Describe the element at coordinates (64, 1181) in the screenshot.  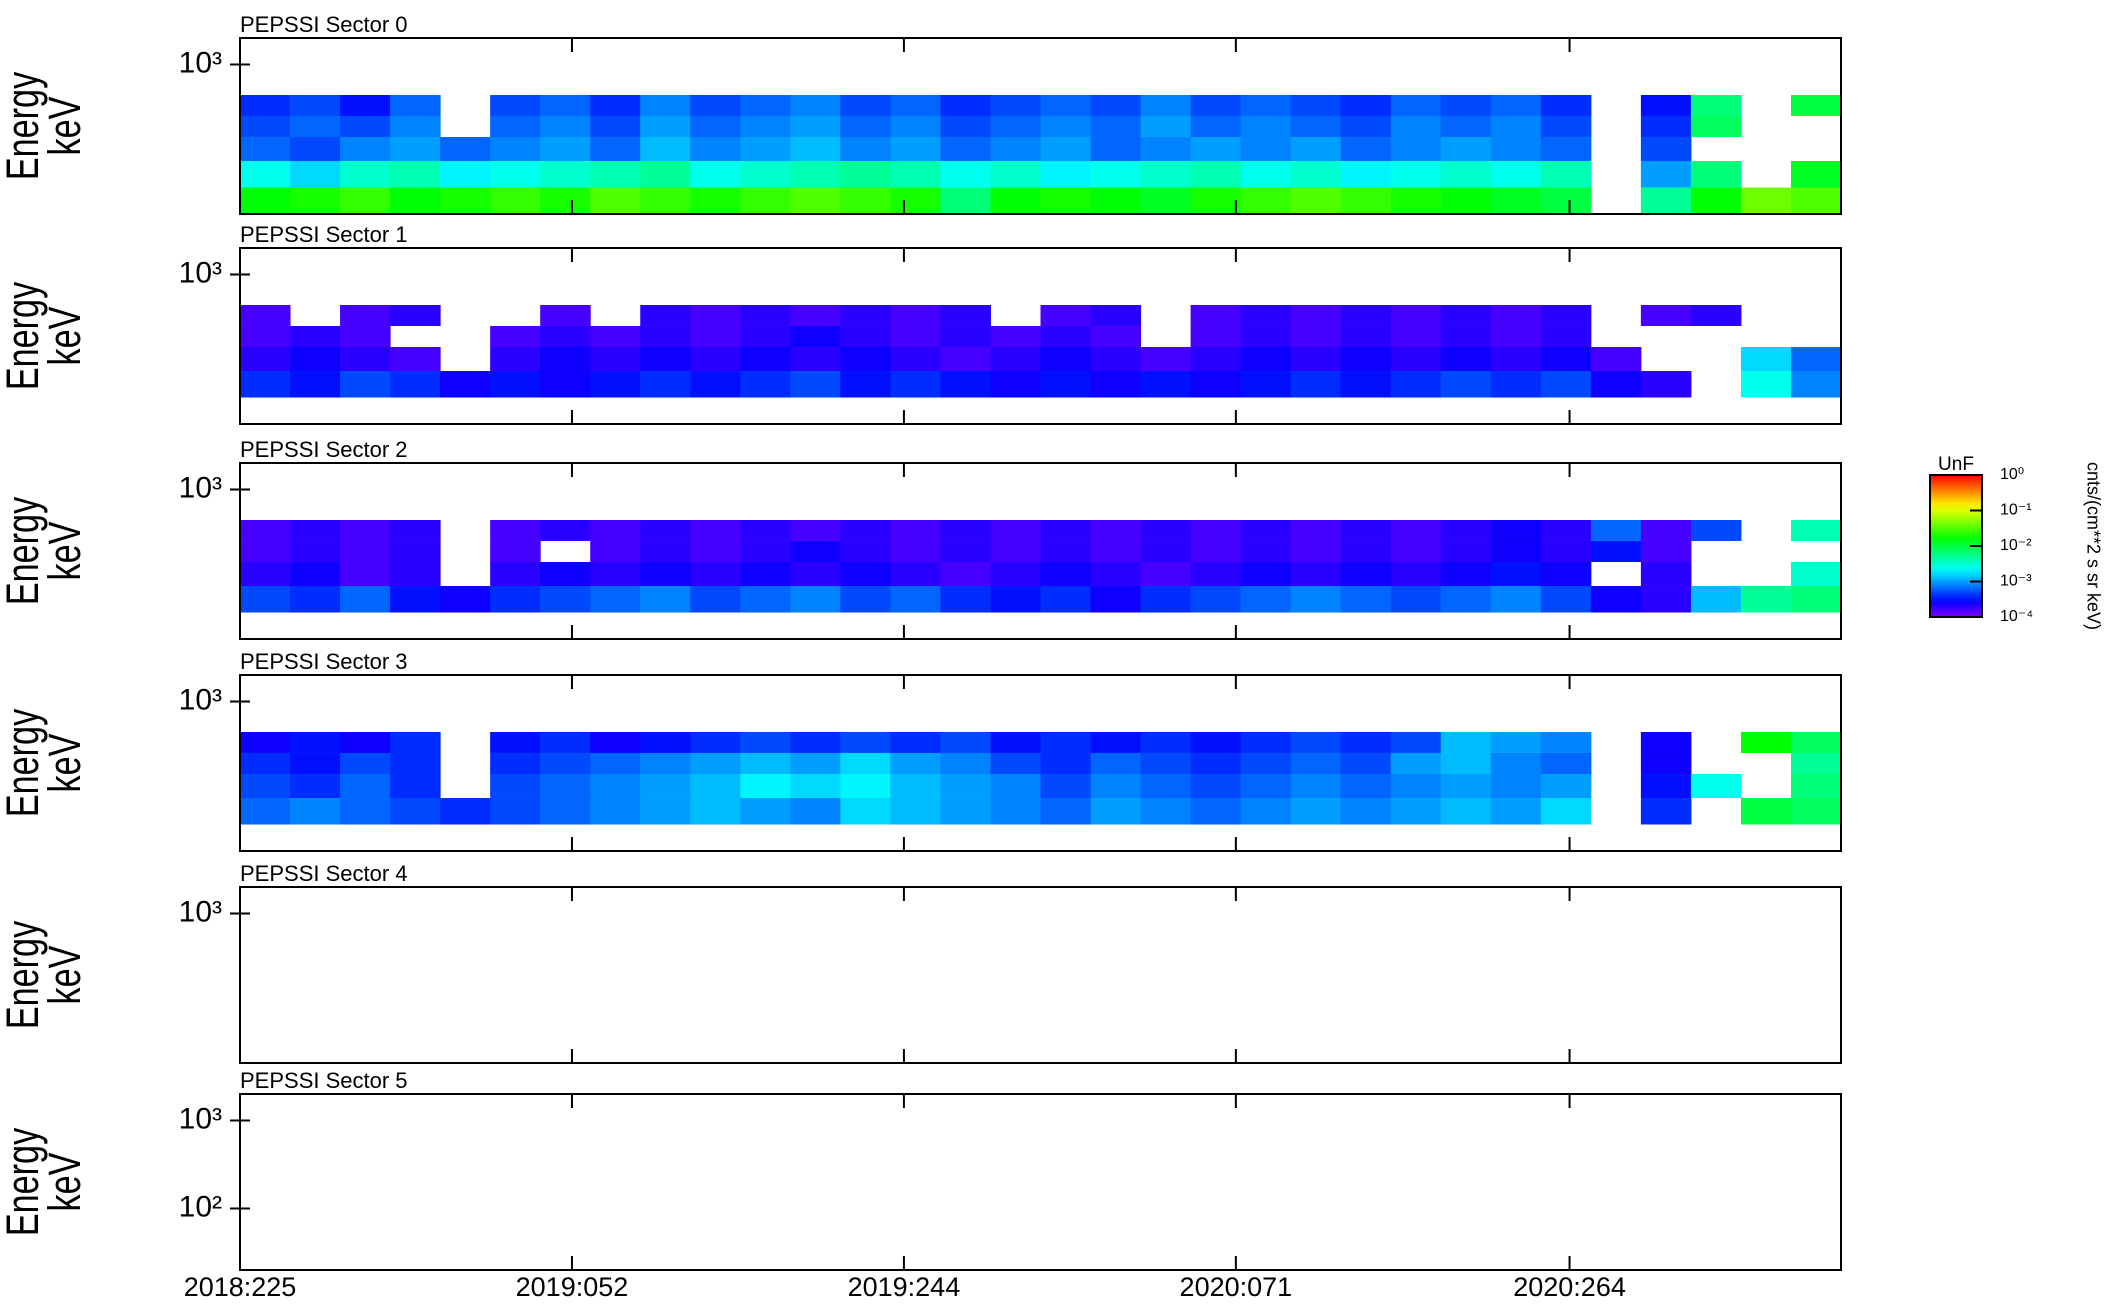
I see `y-axis-label: keV` at that location.